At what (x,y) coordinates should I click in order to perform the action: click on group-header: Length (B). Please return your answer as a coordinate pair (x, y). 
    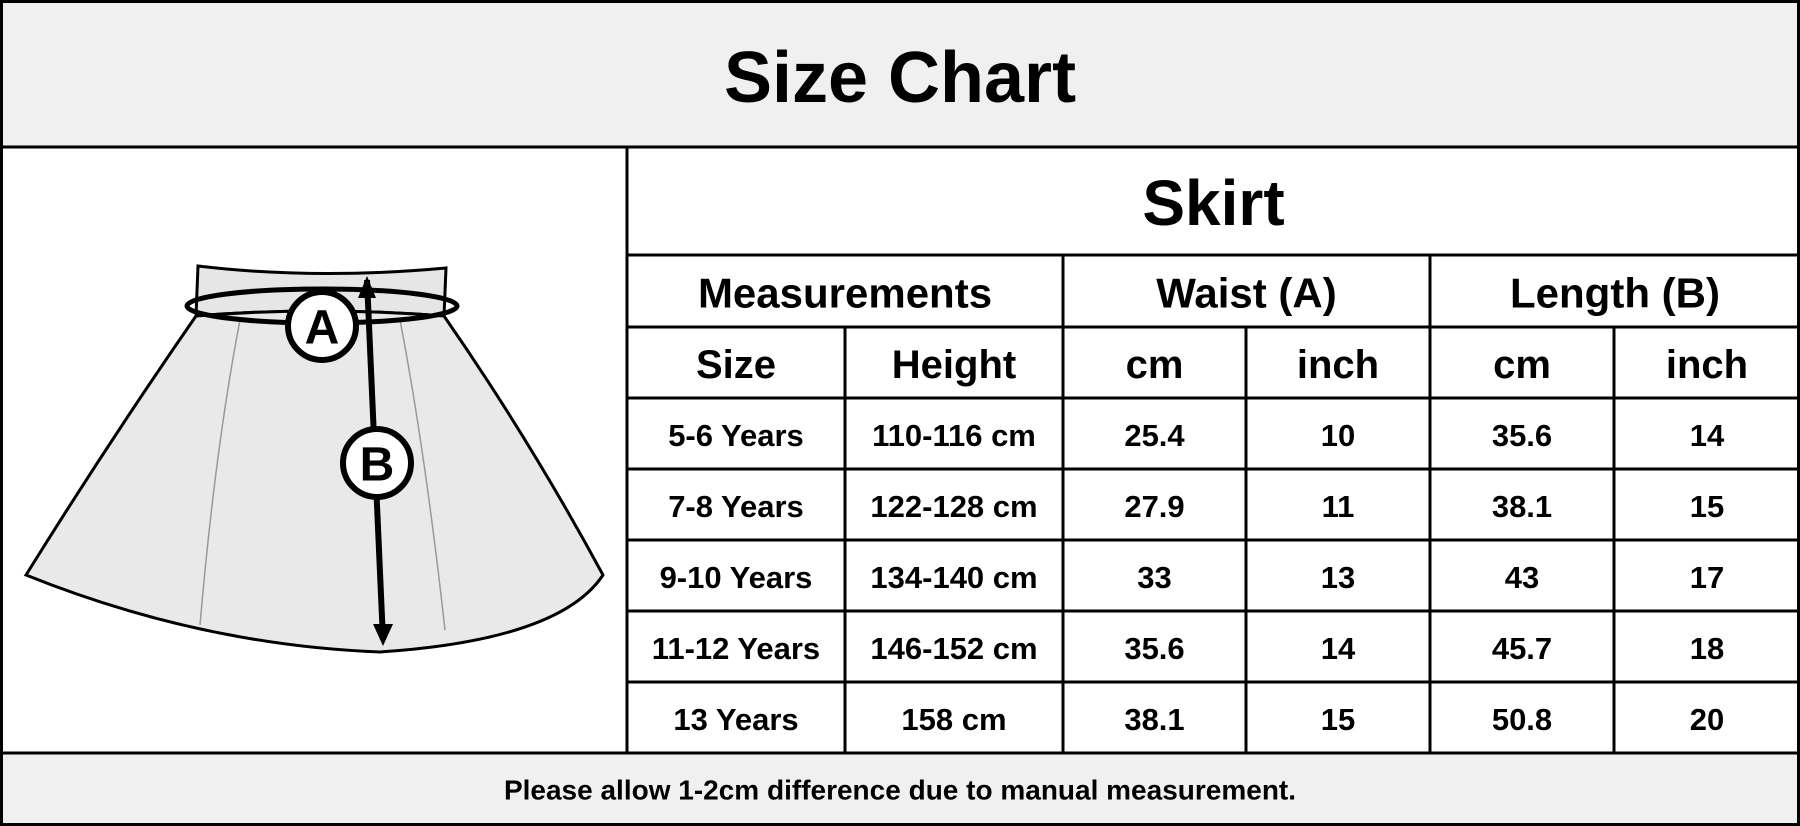
    Looking at the image, I should click on (1615, 293).